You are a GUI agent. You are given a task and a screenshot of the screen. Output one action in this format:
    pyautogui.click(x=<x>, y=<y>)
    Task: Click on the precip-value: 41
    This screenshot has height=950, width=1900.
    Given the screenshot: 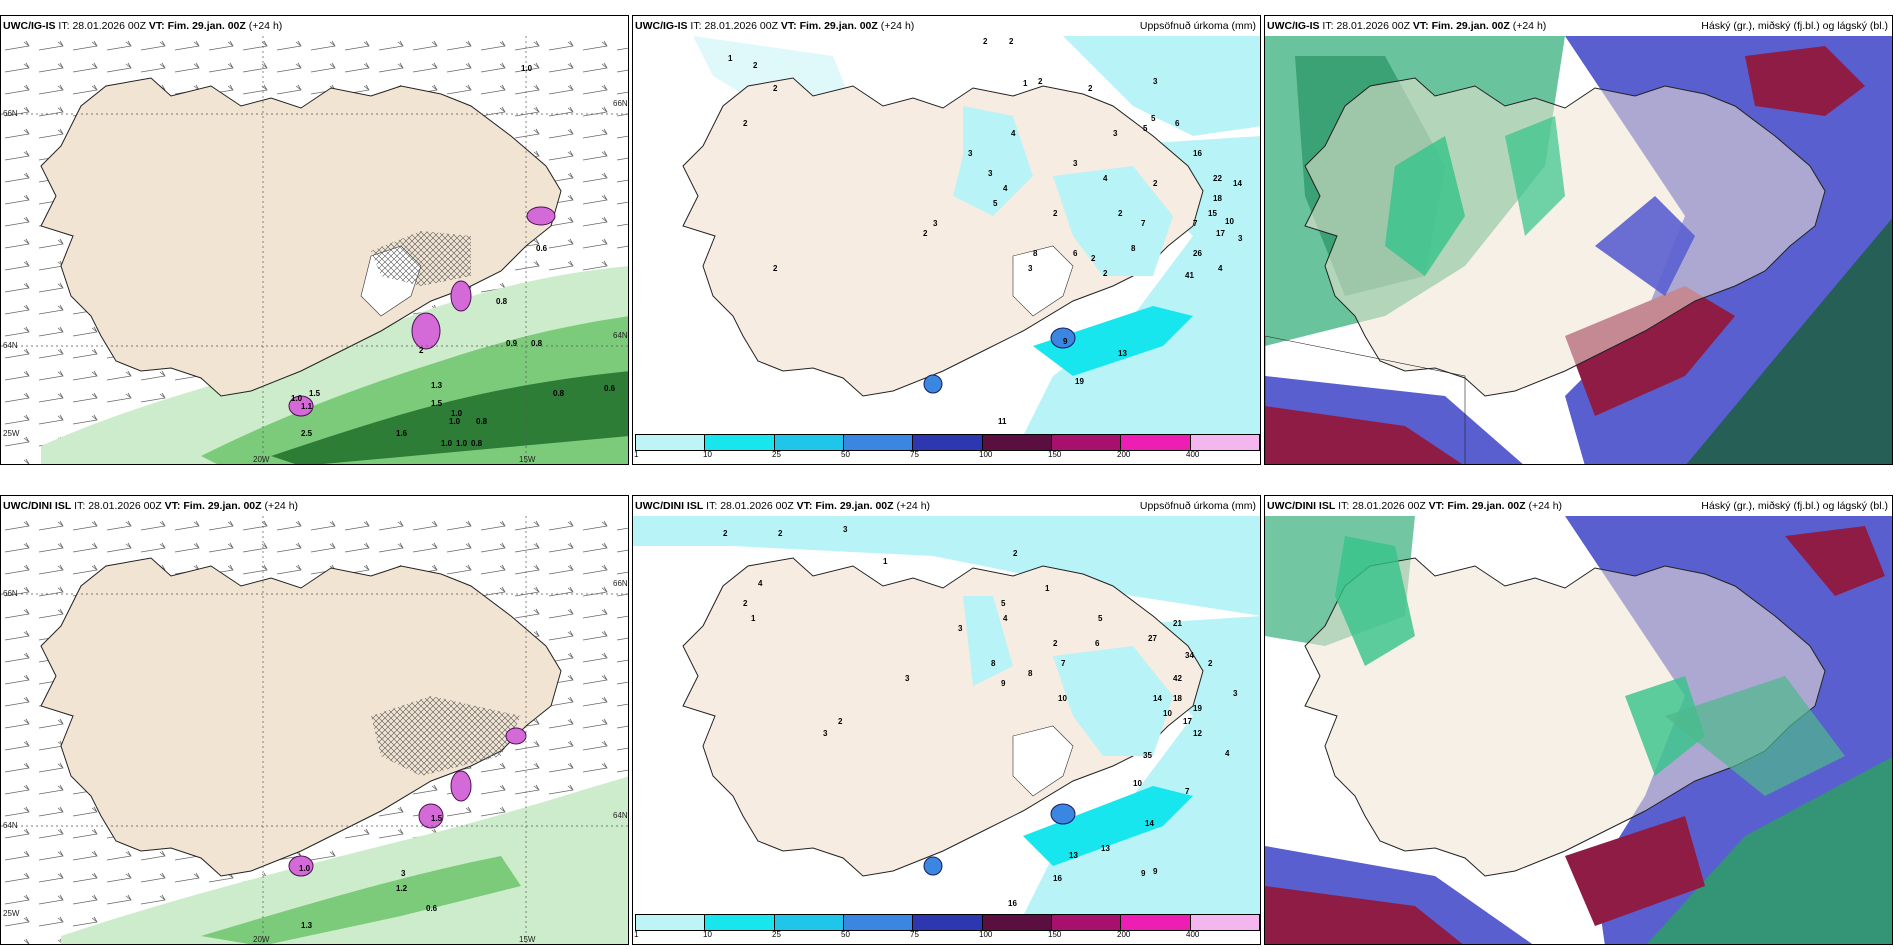 What is the action you would take?
    pyautogui.click(x=1189, y=275)
    